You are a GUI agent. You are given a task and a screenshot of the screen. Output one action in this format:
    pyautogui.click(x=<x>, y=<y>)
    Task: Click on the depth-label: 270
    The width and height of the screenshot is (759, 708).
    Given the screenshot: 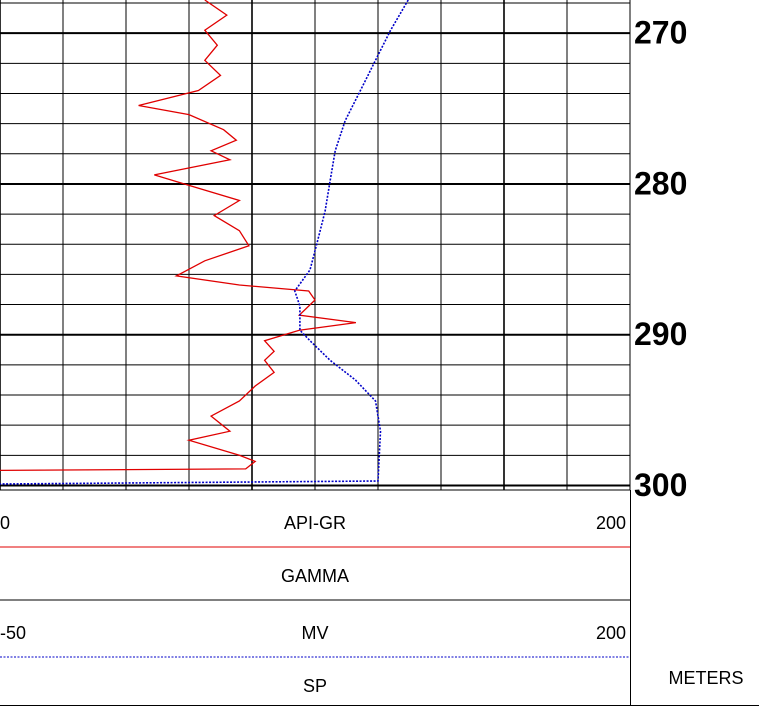 What is the action you would take?
    pyautogui.click(x=660, y=33)
    